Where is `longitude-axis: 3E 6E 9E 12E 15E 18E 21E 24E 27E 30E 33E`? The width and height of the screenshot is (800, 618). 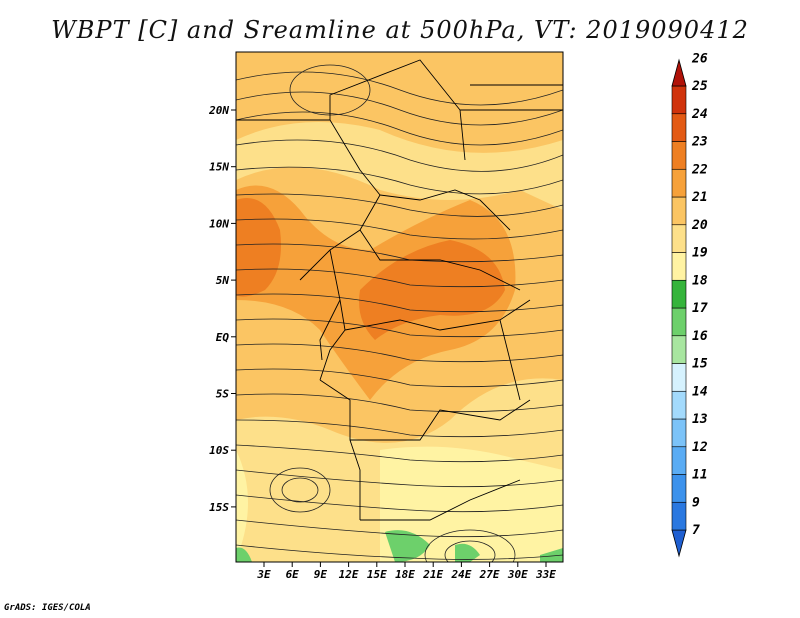
longitude-axis: 3E 6E 9E 12E 15E 18E 21E 24E 27E 30E 33E is located at coordinates (406, 571).